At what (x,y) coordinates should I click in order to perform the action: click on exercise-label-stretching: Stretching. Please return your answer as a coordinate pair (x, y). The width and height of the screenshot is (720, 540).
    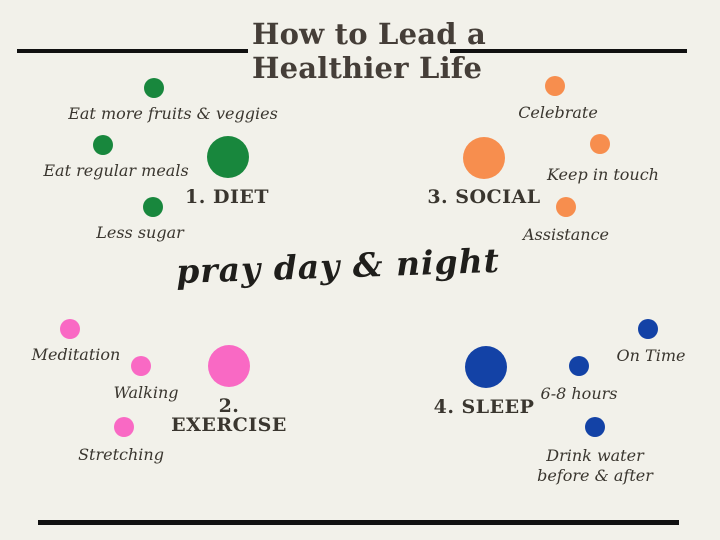
    Looking at the image, I should click on (121, 454).